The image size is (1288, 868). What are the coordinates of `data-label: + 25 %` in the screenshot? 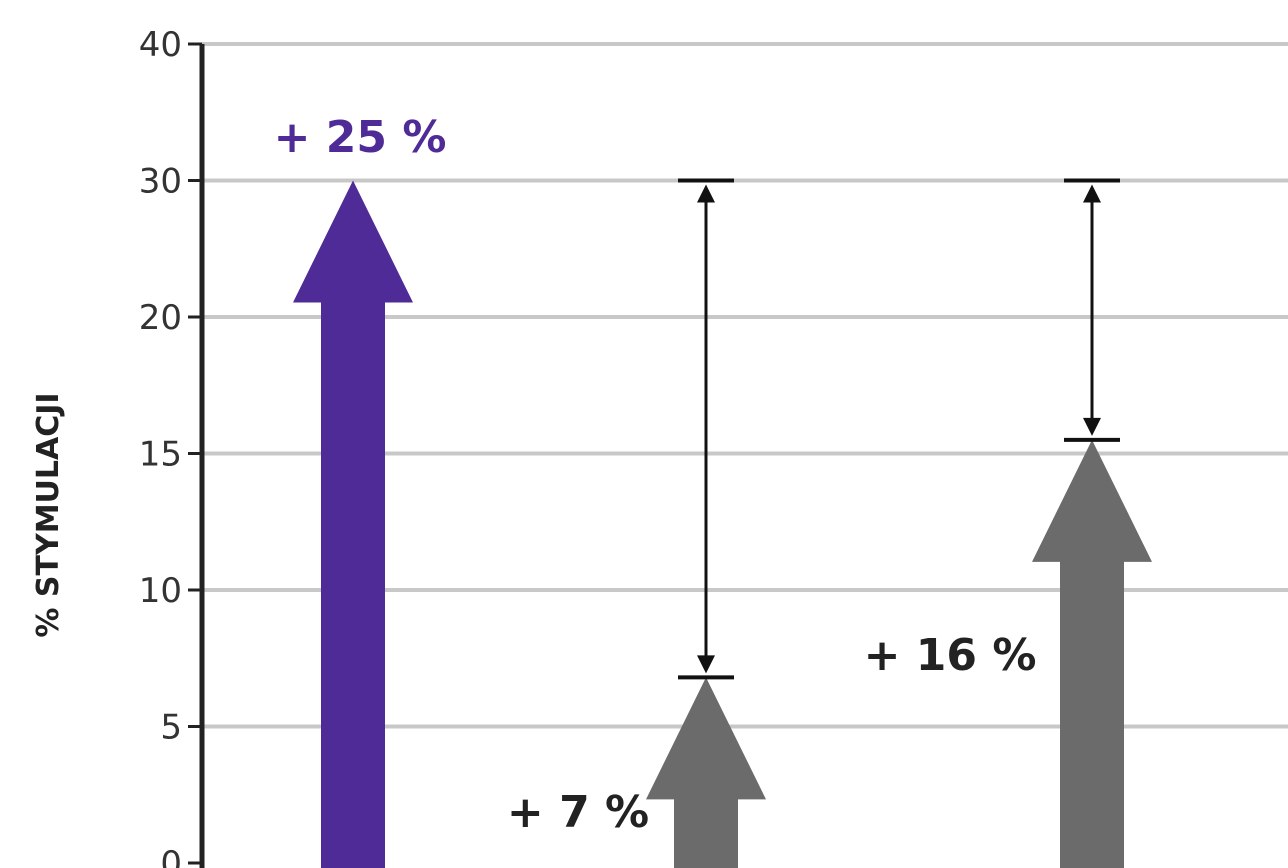 It's located at (360, 137).